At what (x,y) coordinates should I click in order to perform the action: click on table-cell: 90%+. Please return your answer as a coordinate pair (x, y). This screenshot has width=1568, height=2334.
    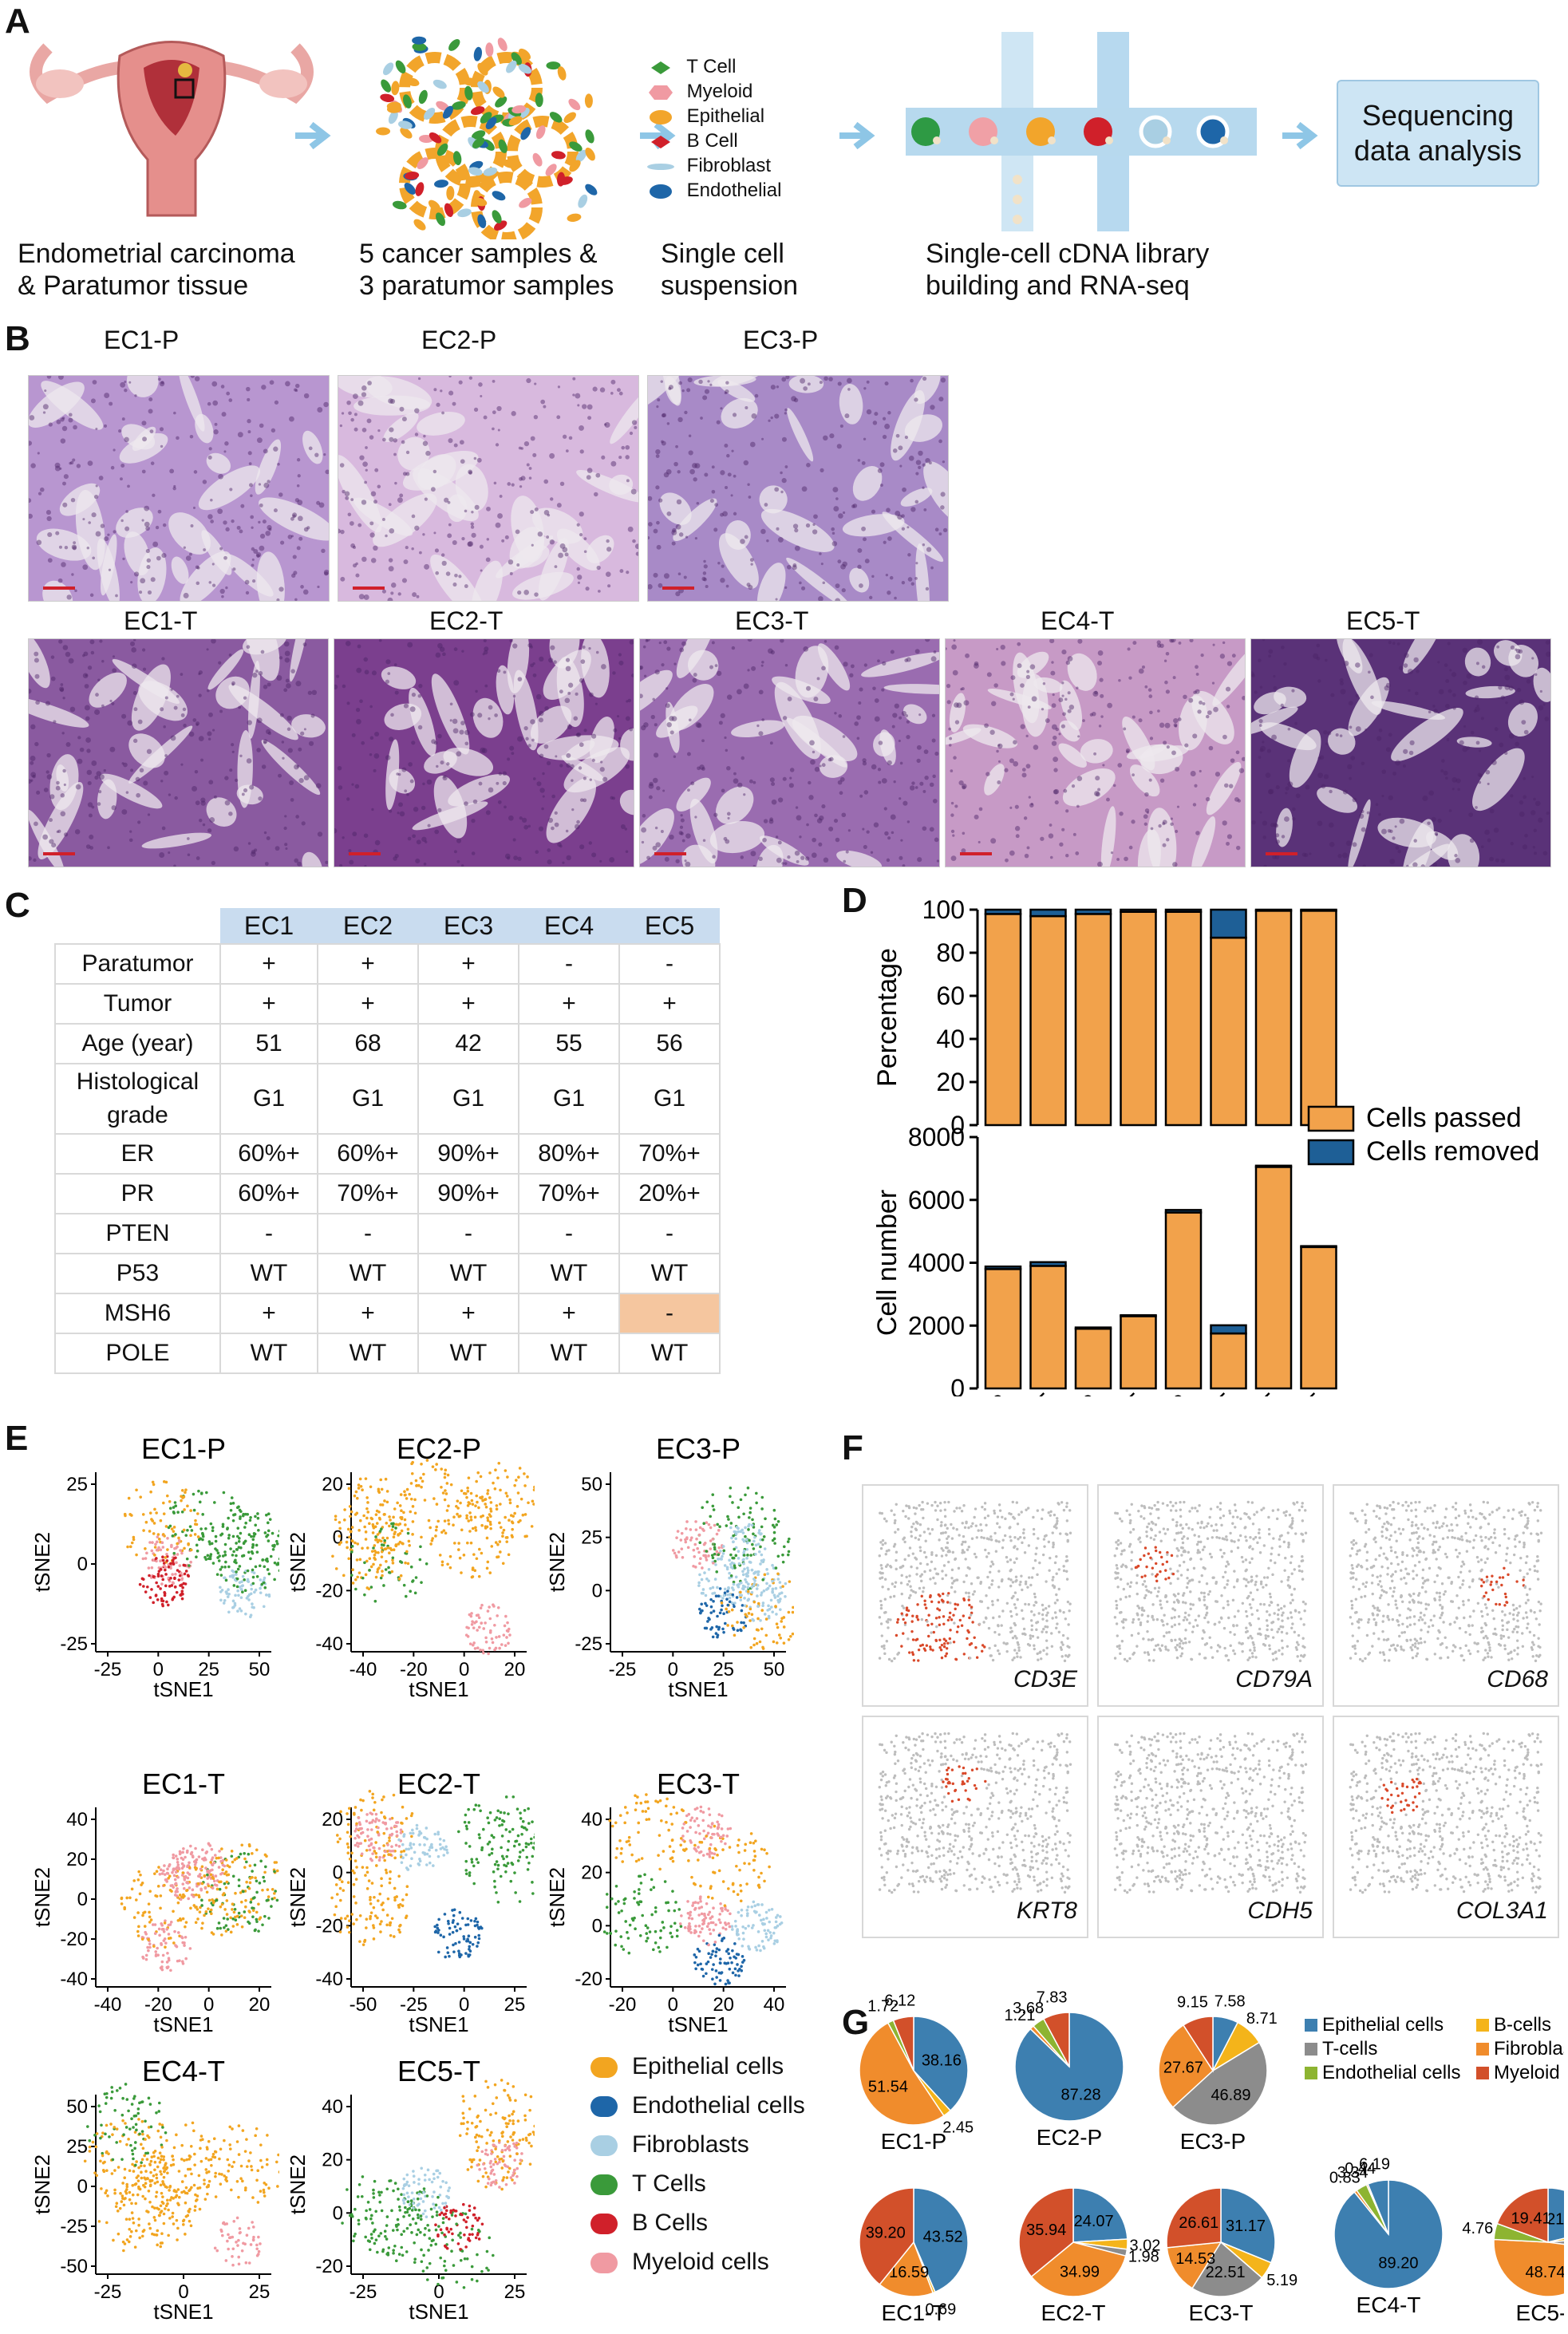
    Looking at the image, I should click on (468, 1194).